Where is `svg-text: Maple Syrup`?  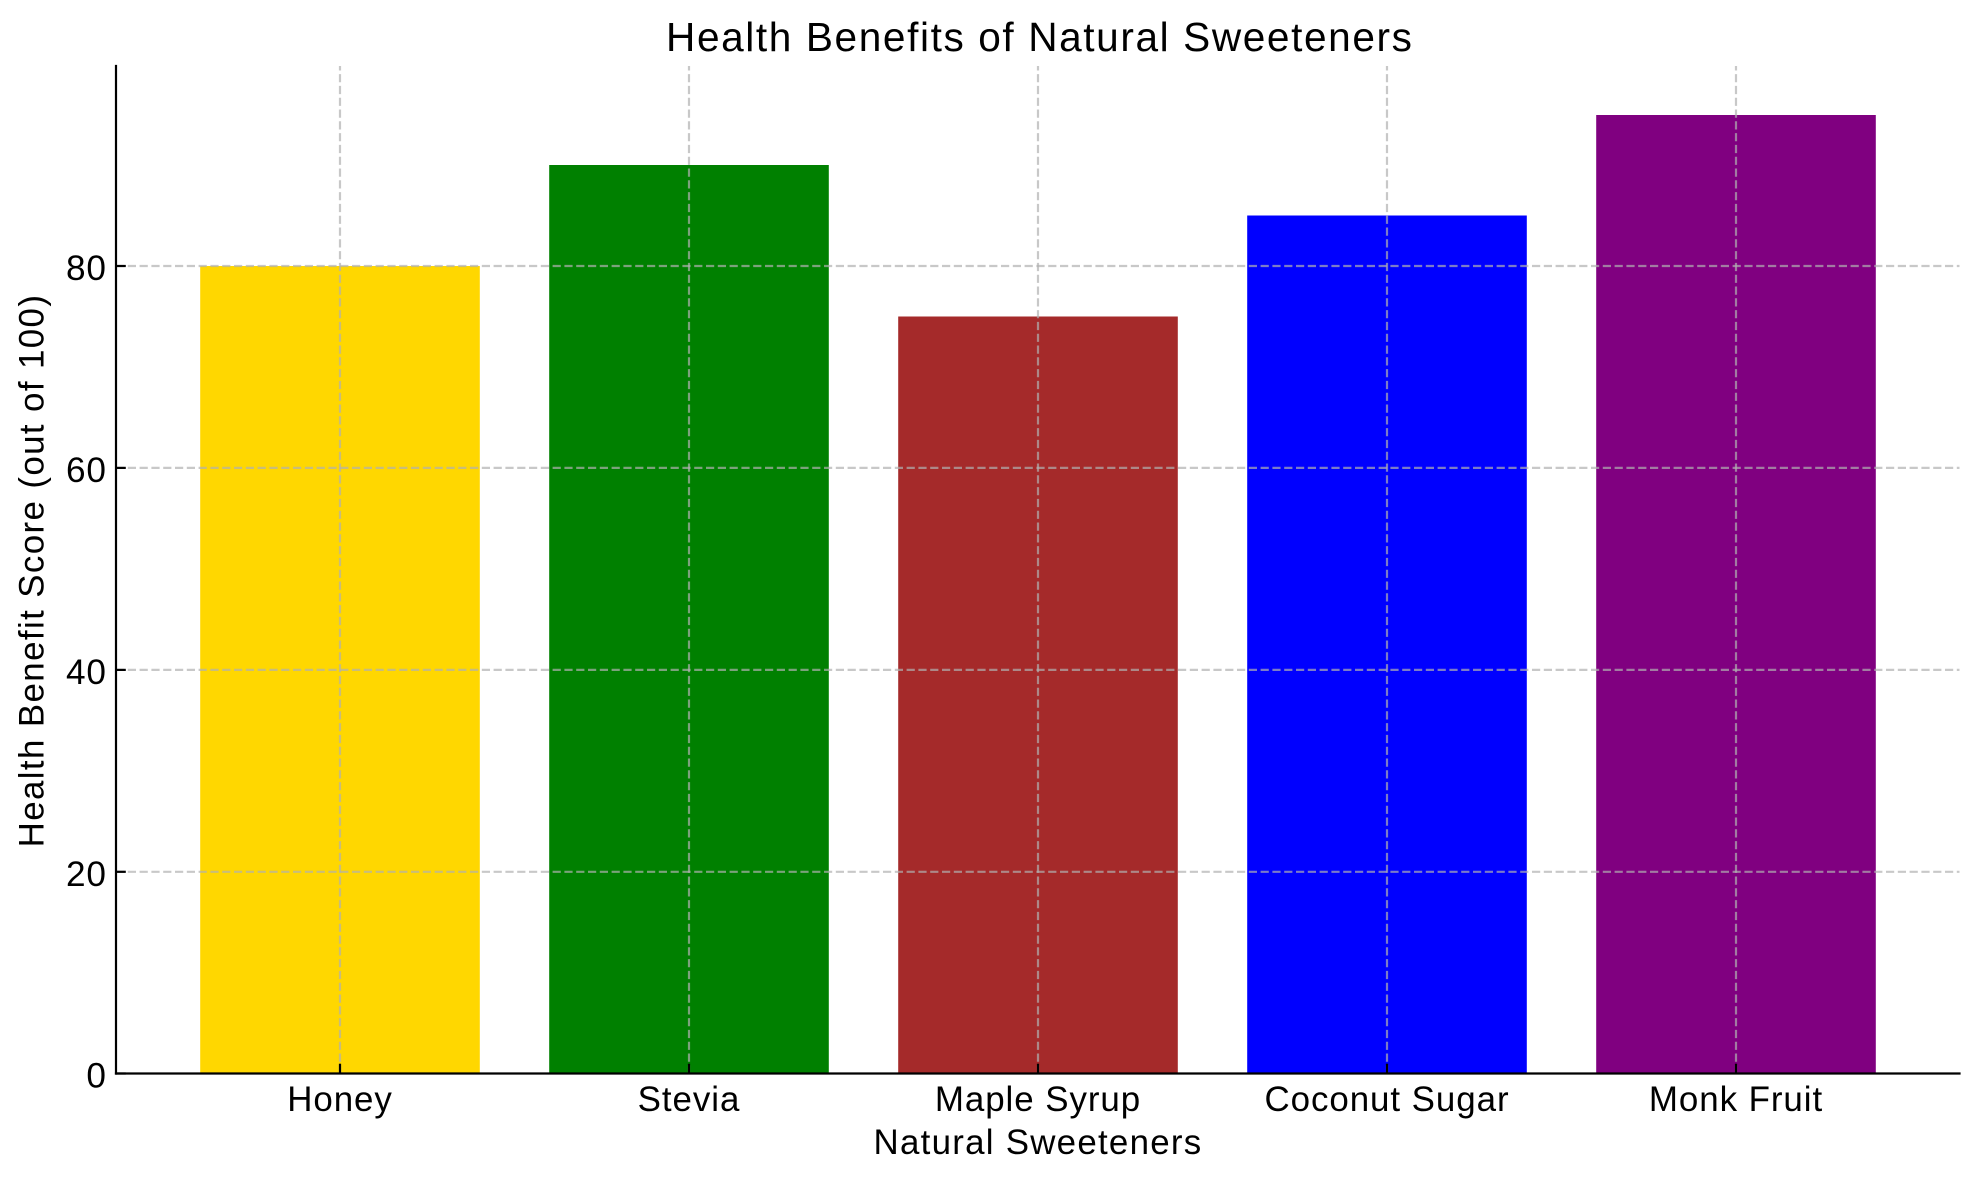 svg-text: Maple Syrup is located at coordinates (1038, 1099).